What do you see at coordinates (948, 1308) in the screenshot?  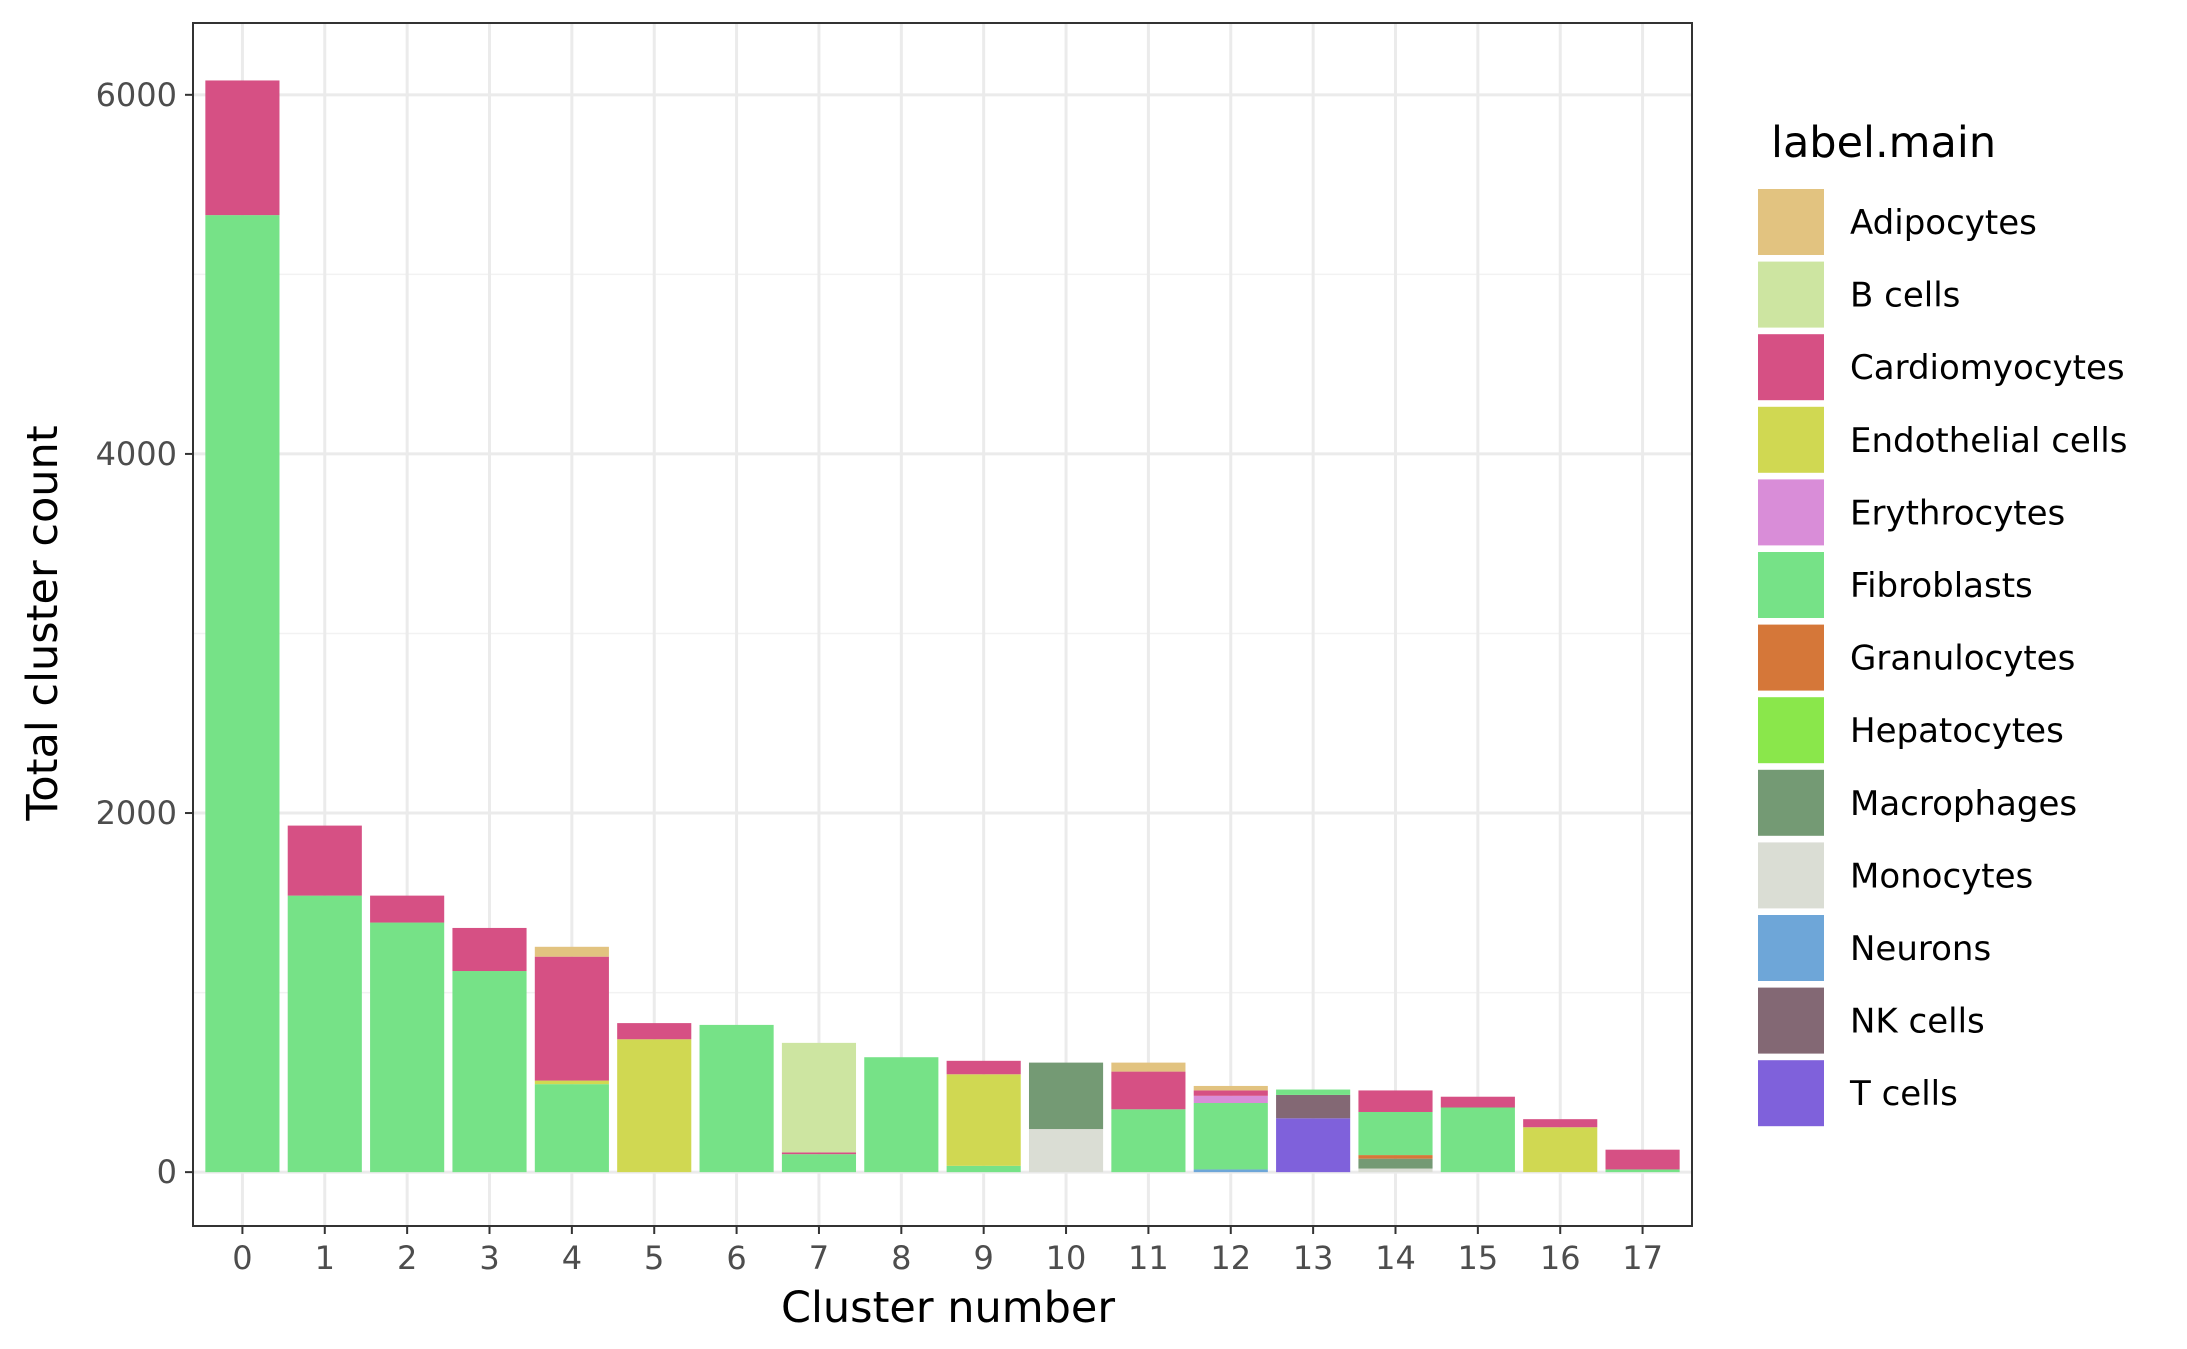 I see `x-axis-title: Cluster number` at bounding box center [948, 1308].